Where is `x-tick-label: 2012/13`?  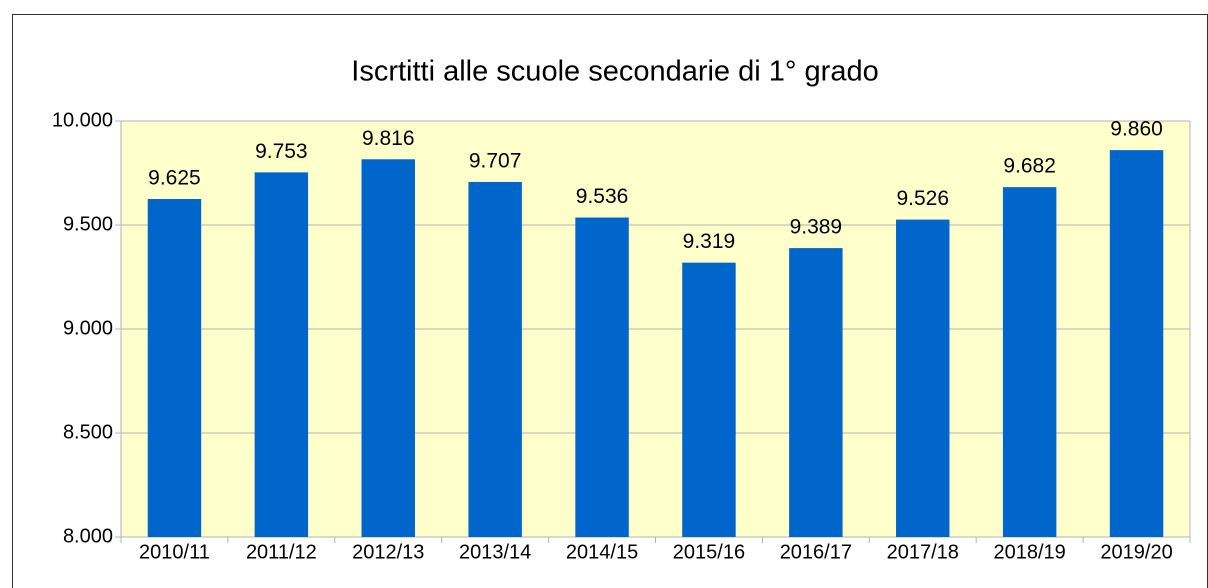
x-tick-label: 2012/13 is located at coordinates (388, 552).